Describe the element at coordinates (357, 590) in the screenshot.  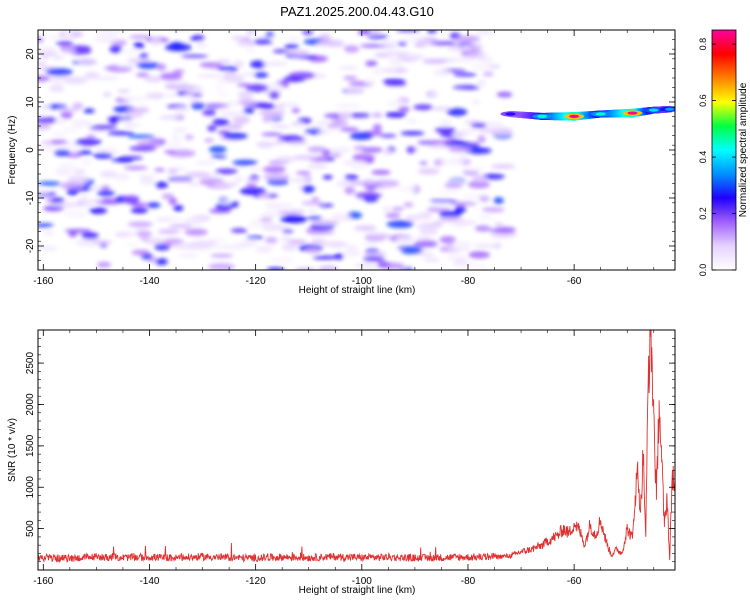
I see `snr-x-axis-label: Height of straight line (km)` at that location.